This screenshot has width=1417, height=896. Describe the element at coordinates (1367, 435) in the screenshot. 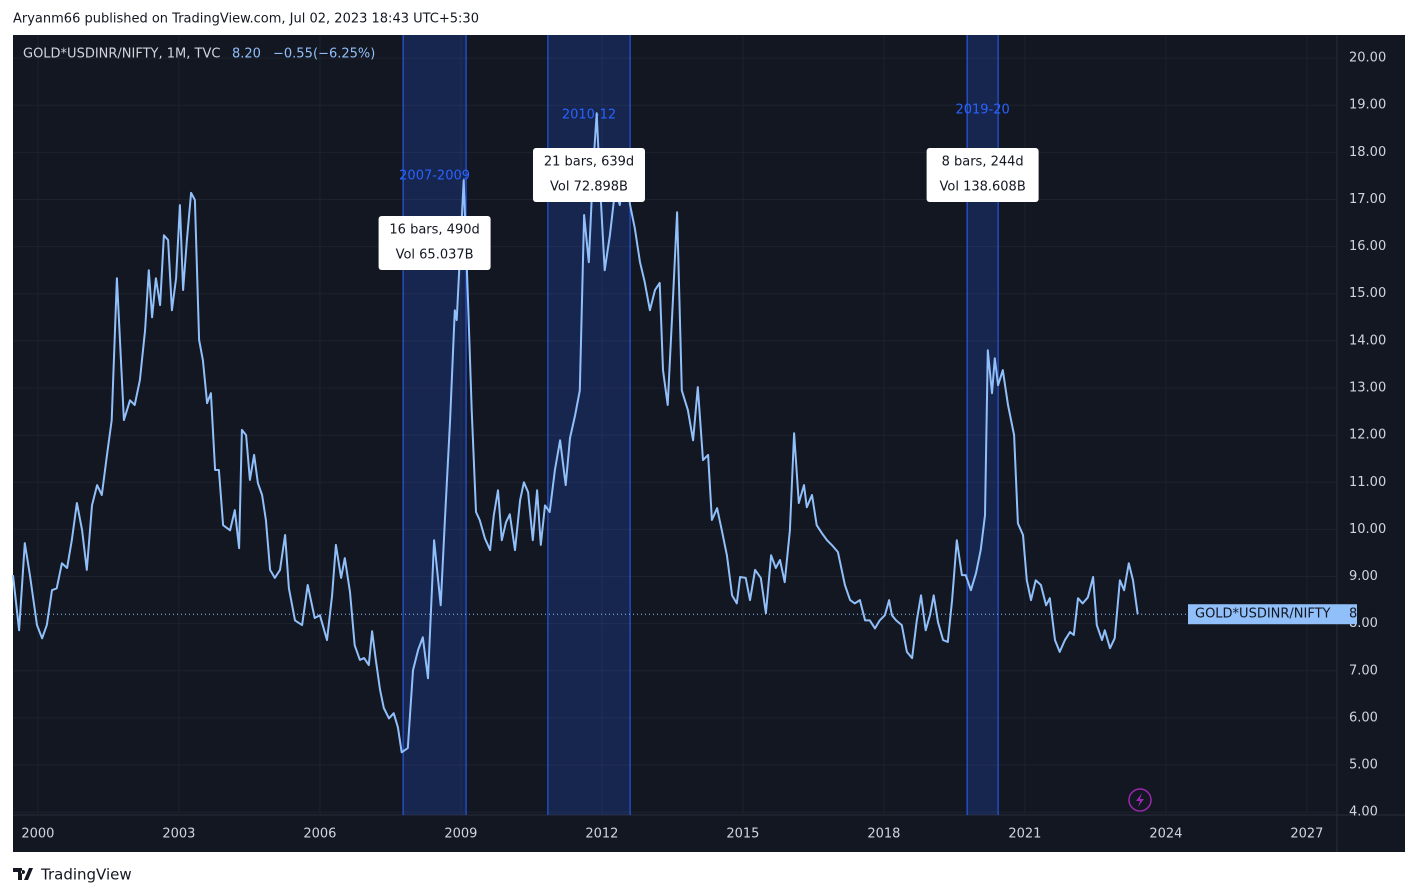

I see `y-tick-label: 12.00` at that location.